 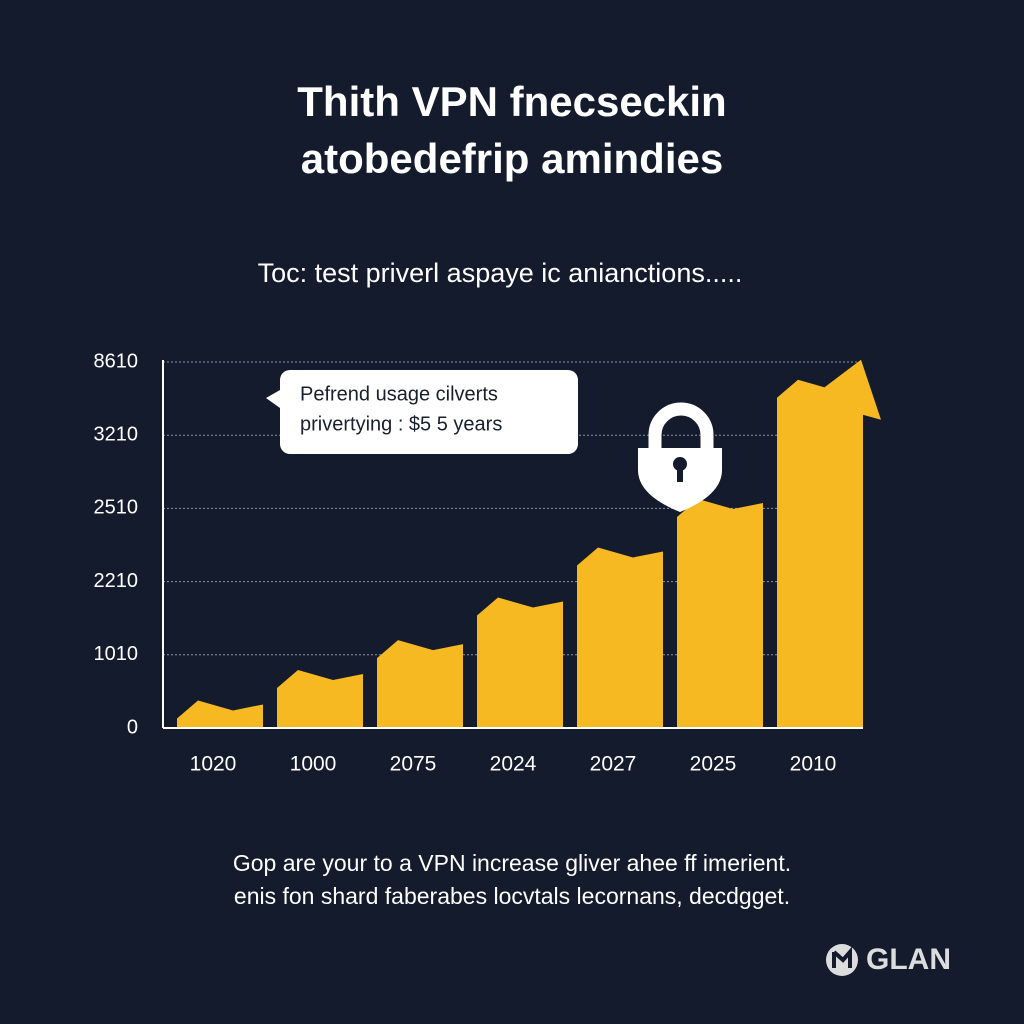 What do you see at coordinates (116, 581) in the screenshot?
I see `y-tick-label: 2210` at bounding box center [116, 581].